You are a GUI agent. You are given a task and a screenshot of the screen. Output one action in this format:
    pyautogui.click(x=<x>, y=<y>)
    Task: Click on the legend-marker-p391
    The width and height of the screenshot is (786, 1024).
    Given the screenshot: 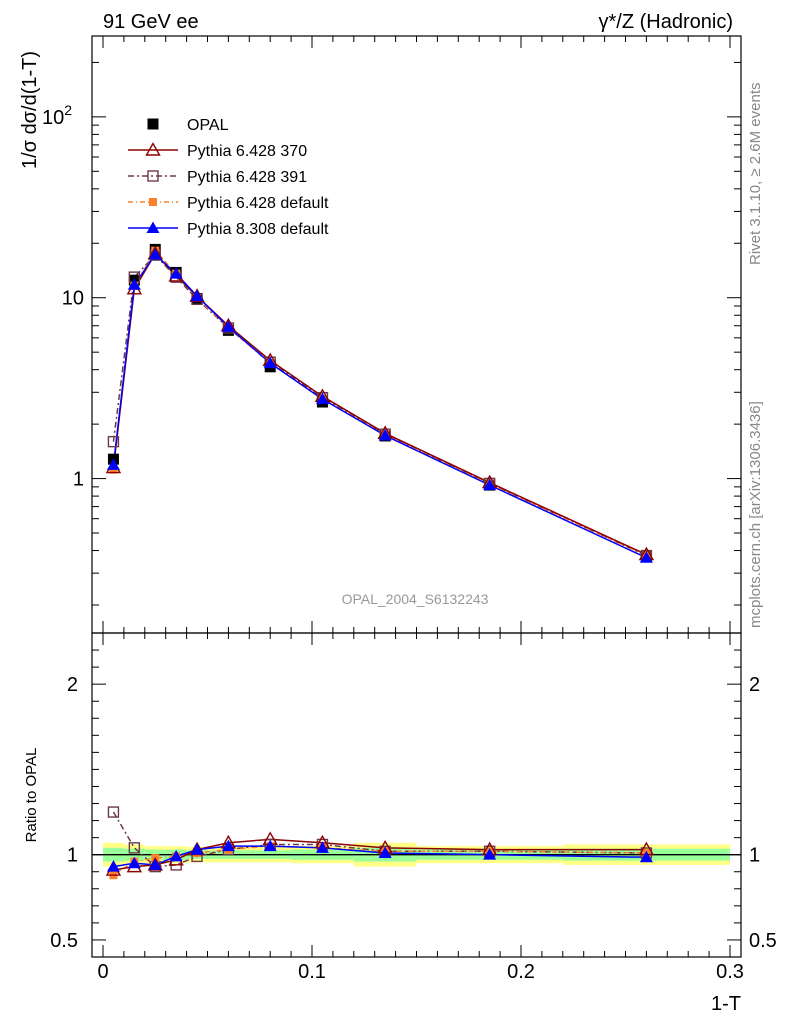 What is the action you would take?
    pyautogui.click(x=153, y=176)
    